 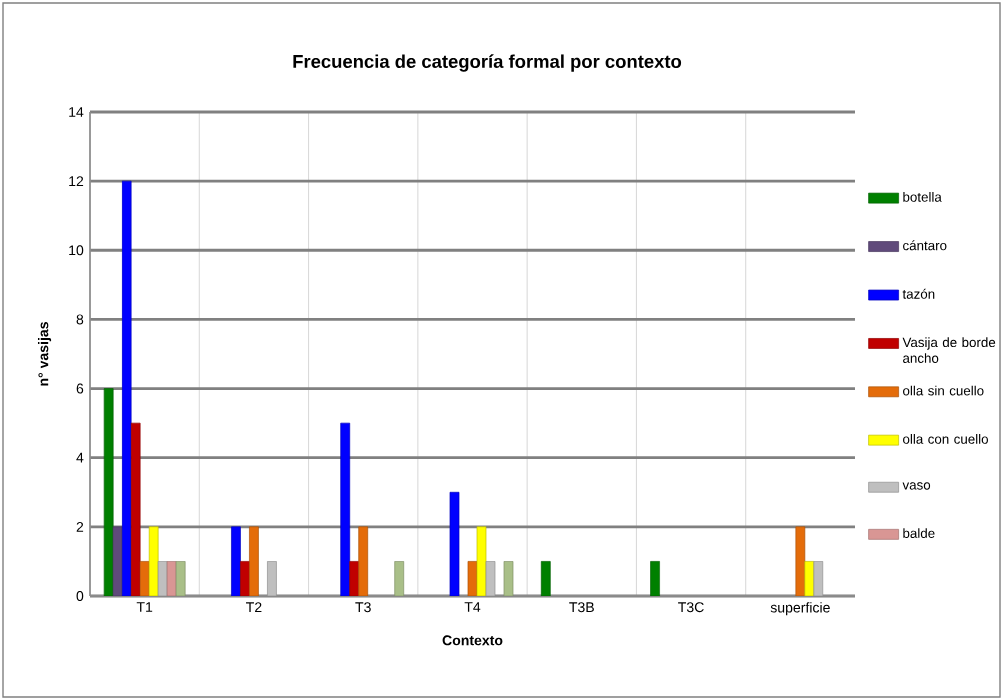 What do you see at coordinates (945, 439) in the screenshot?
I see `legend-label: olla con cuello` at bounding box center [945, 439].